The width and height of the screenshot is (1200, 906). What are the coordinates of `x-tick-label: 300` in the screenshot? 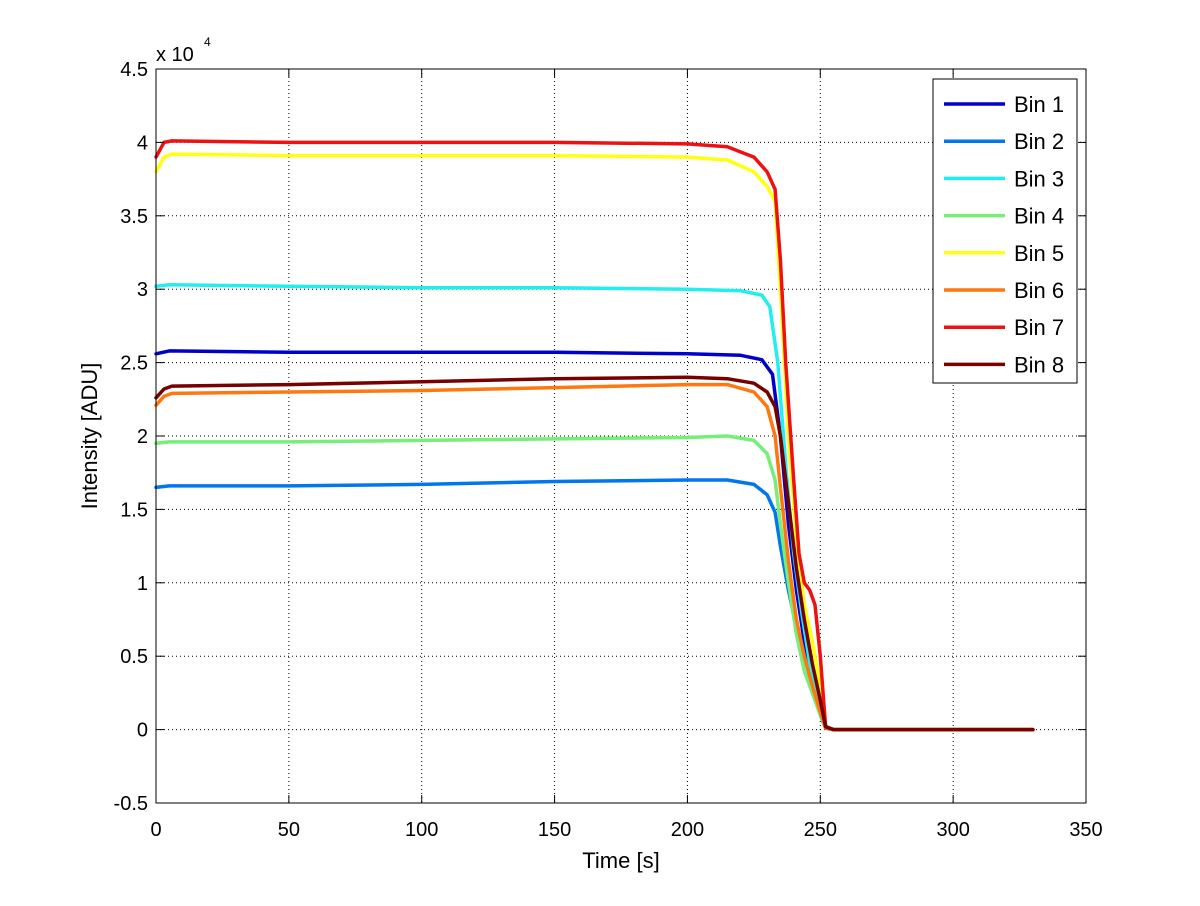 It's located at (952, 830).